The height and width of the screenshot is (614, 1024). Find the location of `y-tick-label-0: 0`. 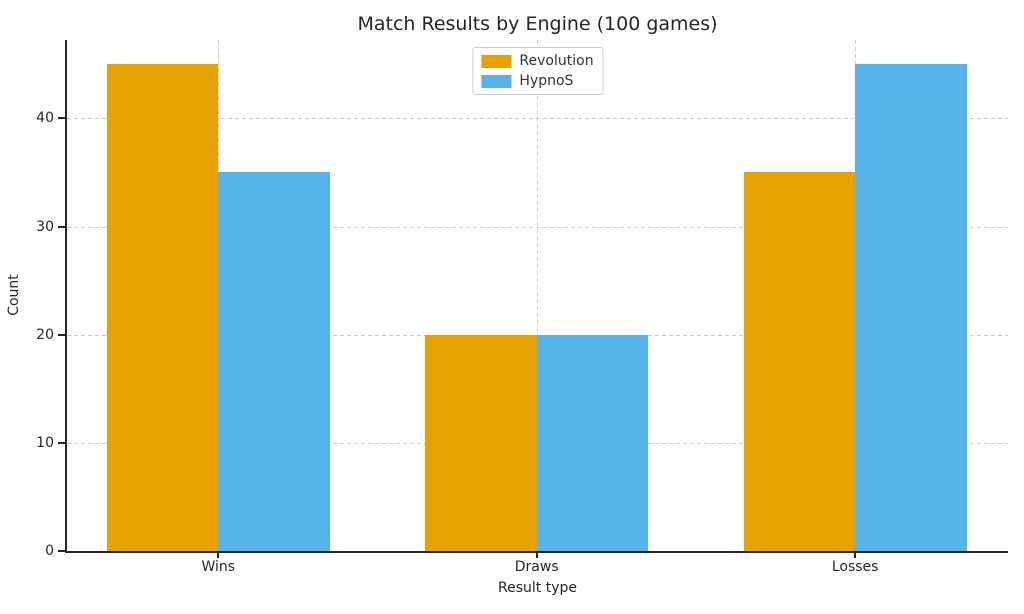

y-tick-label-0: 0 is located at coordinates (49, 551).